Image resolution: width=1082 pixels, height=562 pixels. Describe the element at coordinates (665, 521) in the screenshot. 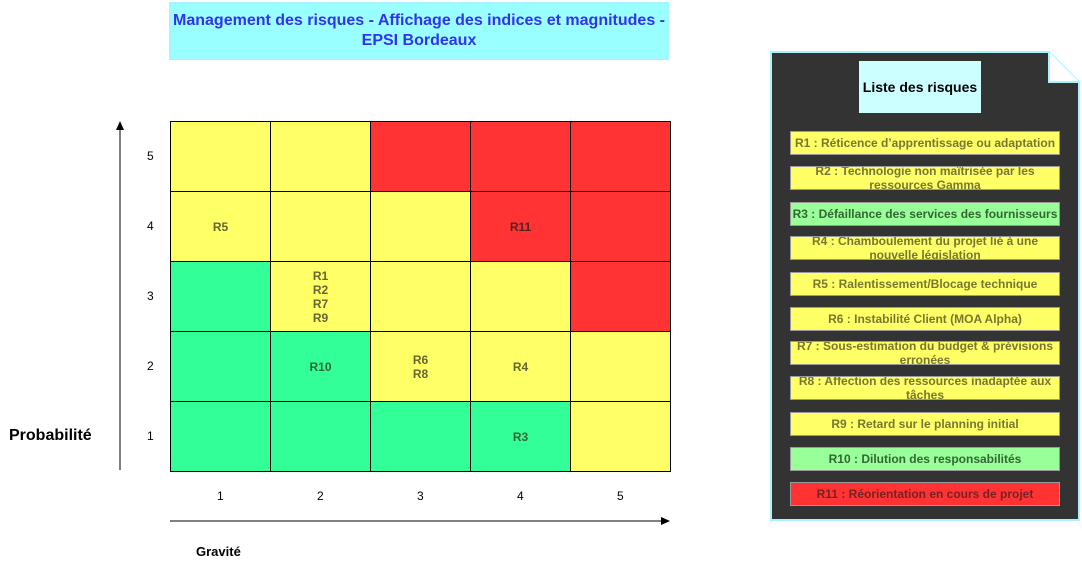

I see `x-axis-arrowhead` at that location.